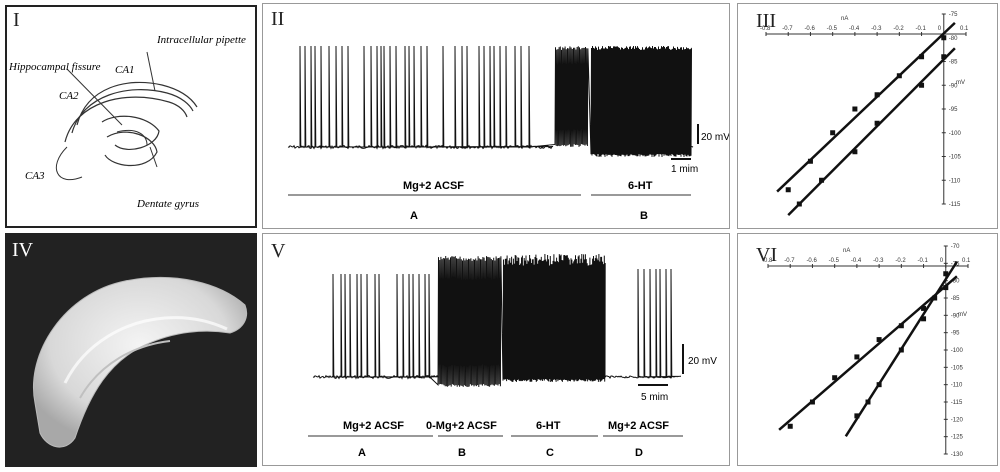 The image size is (1000, 472). I want to click on label-hippocampal-fissure: Hippocampal fissure, so click(54, 67).